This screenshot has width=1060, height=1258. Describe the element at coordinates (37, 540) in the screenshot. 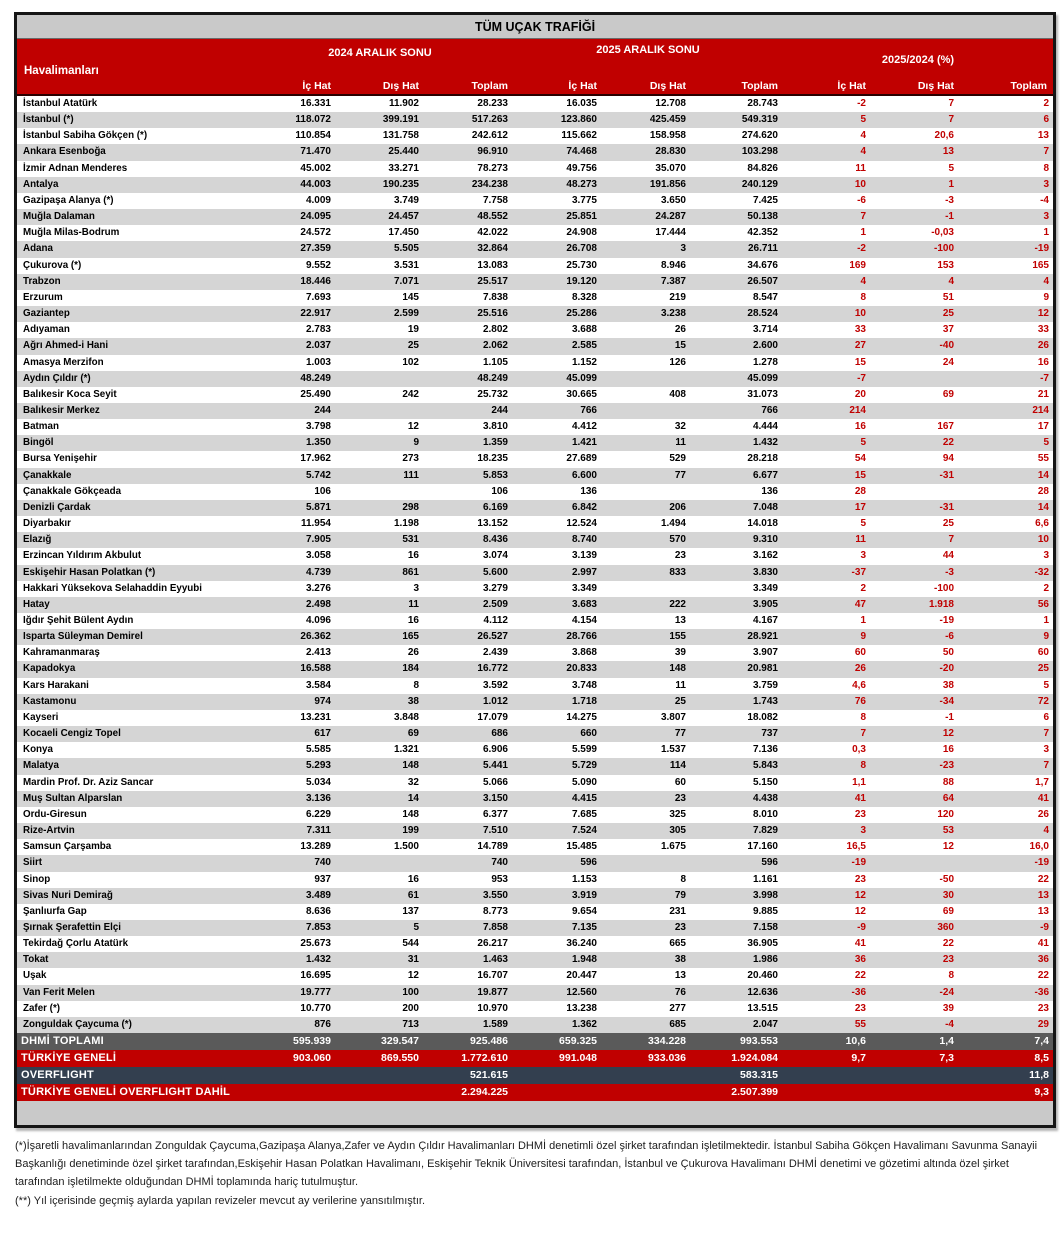

I see `row-label: Elazığ` at that location.